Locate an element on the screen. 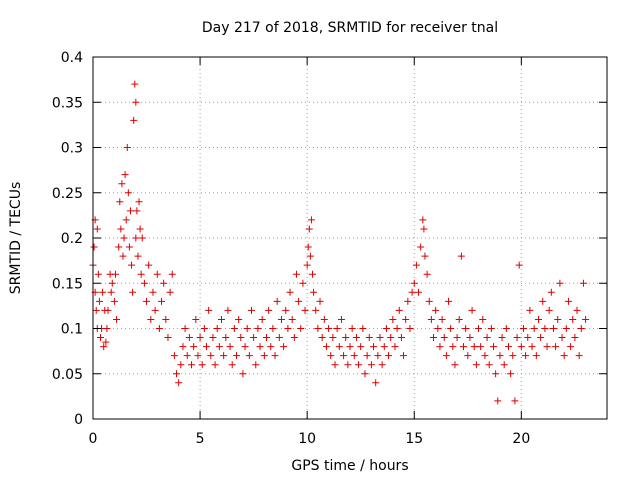 The image size is (640, 480). y-axis-label: SRMTID / TECUs is located at coordinates (16, 238).